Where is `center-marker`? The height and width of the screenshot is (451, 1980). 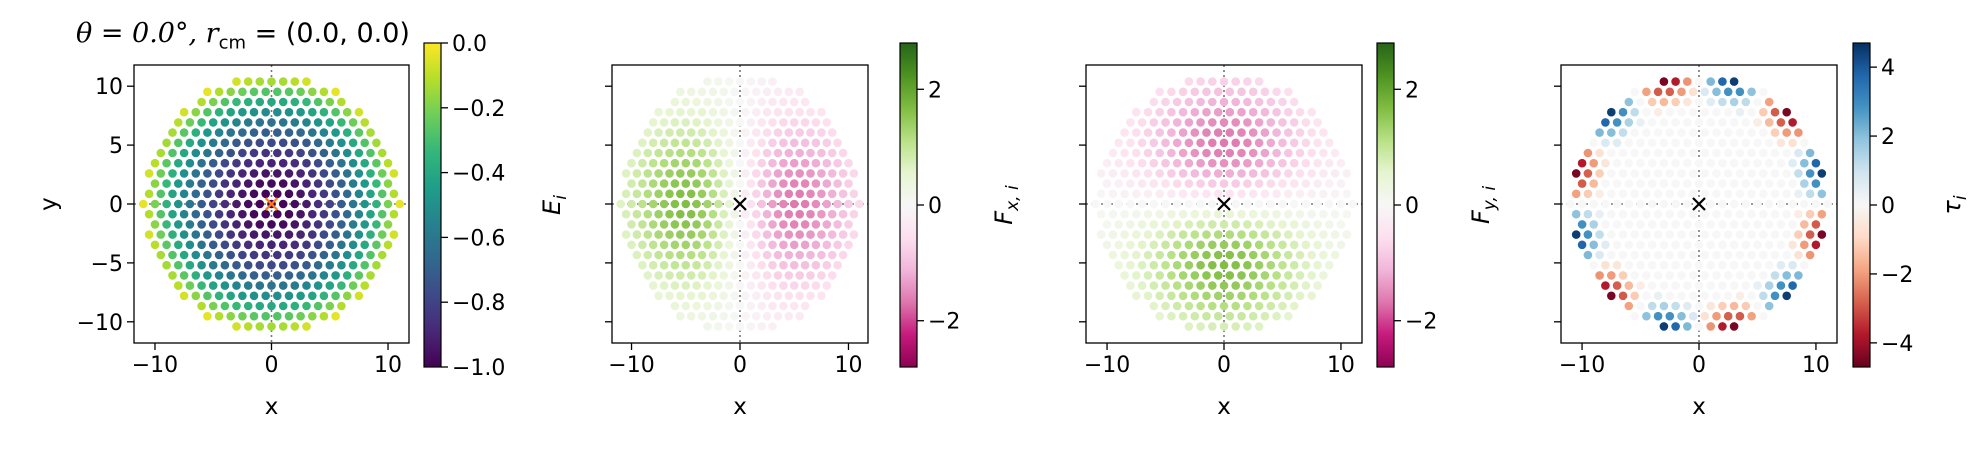
center-marker is located at coordinates (1224, 204).